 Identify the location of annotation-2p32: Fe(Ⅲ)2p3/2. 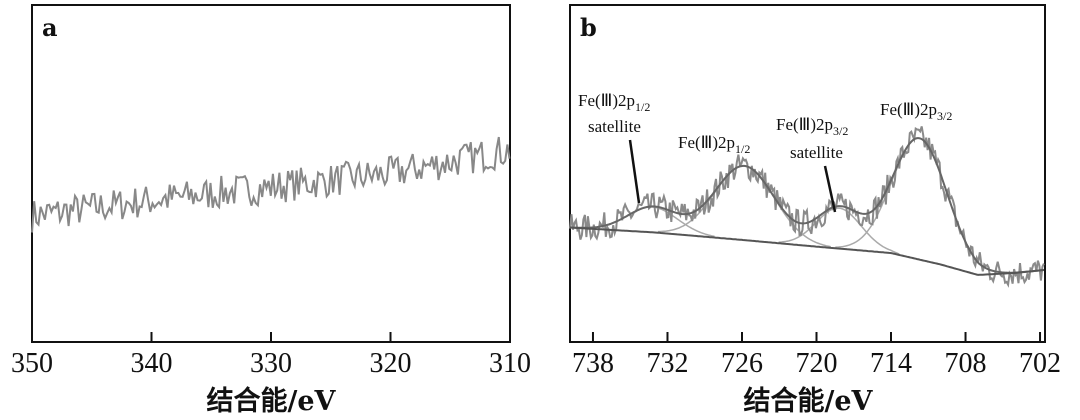
(916, 111).